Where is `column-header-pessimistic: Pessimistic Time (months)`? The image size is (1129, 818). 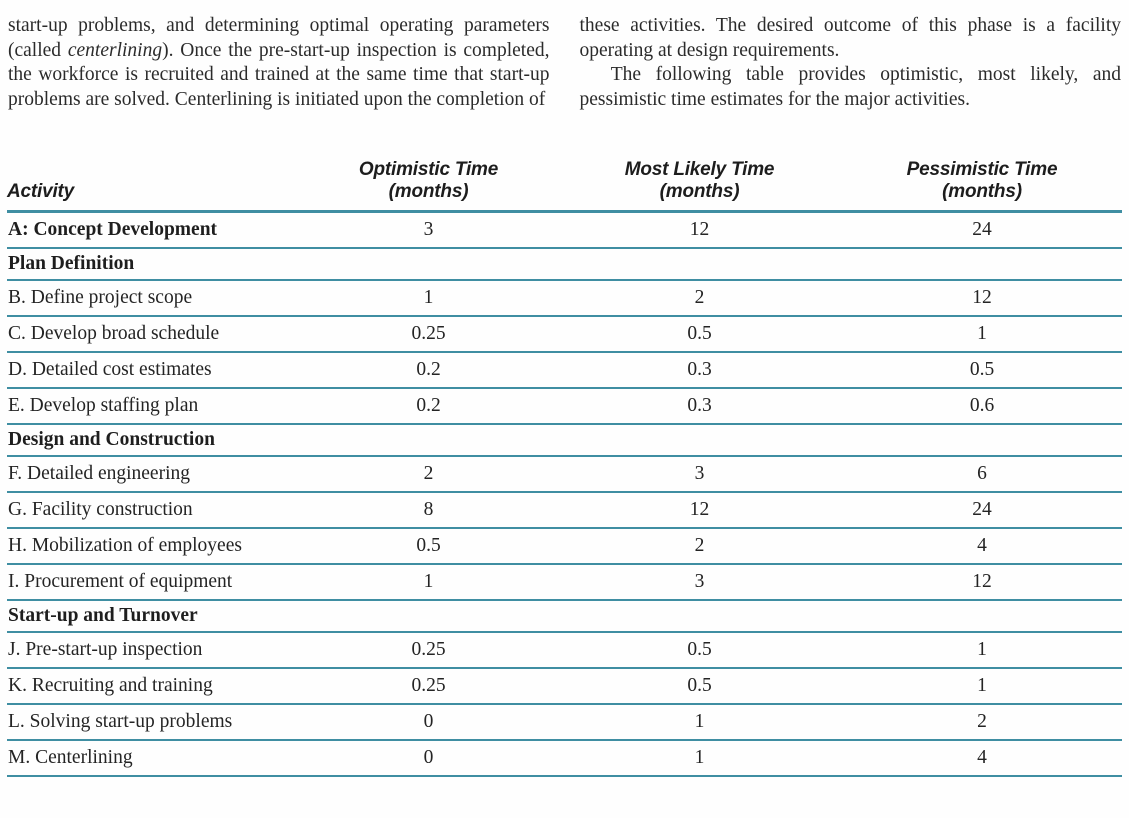 column-header-pessimistic: Pessimistic Time (months) is located at coordinates (982, 180).